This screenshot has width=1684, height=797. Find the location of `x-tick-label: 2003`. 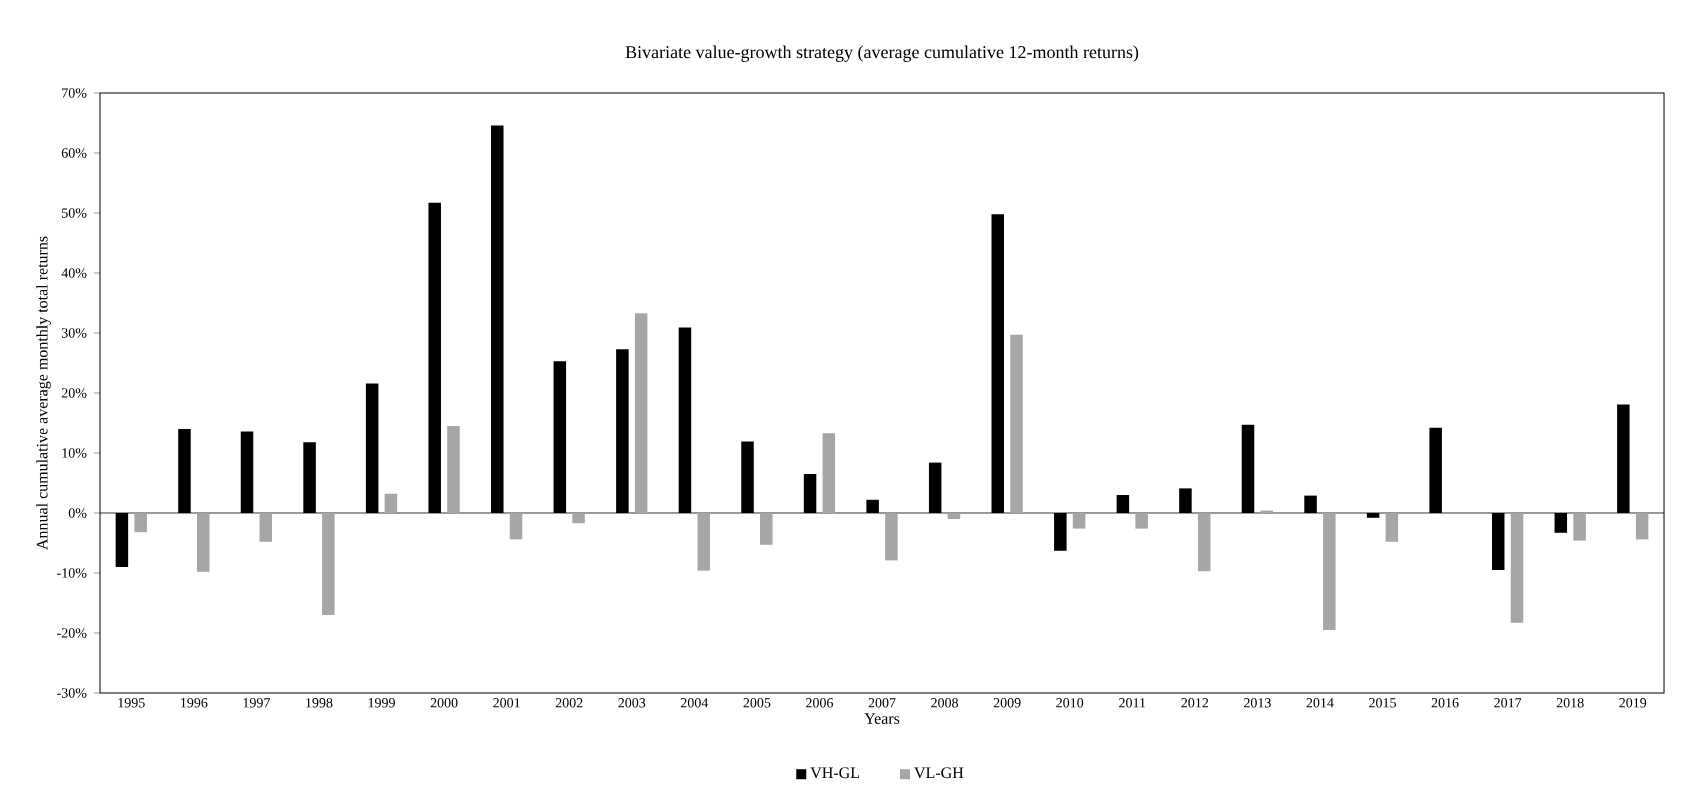

x-tick-label: 2003 is located at coordinates (632, 703).